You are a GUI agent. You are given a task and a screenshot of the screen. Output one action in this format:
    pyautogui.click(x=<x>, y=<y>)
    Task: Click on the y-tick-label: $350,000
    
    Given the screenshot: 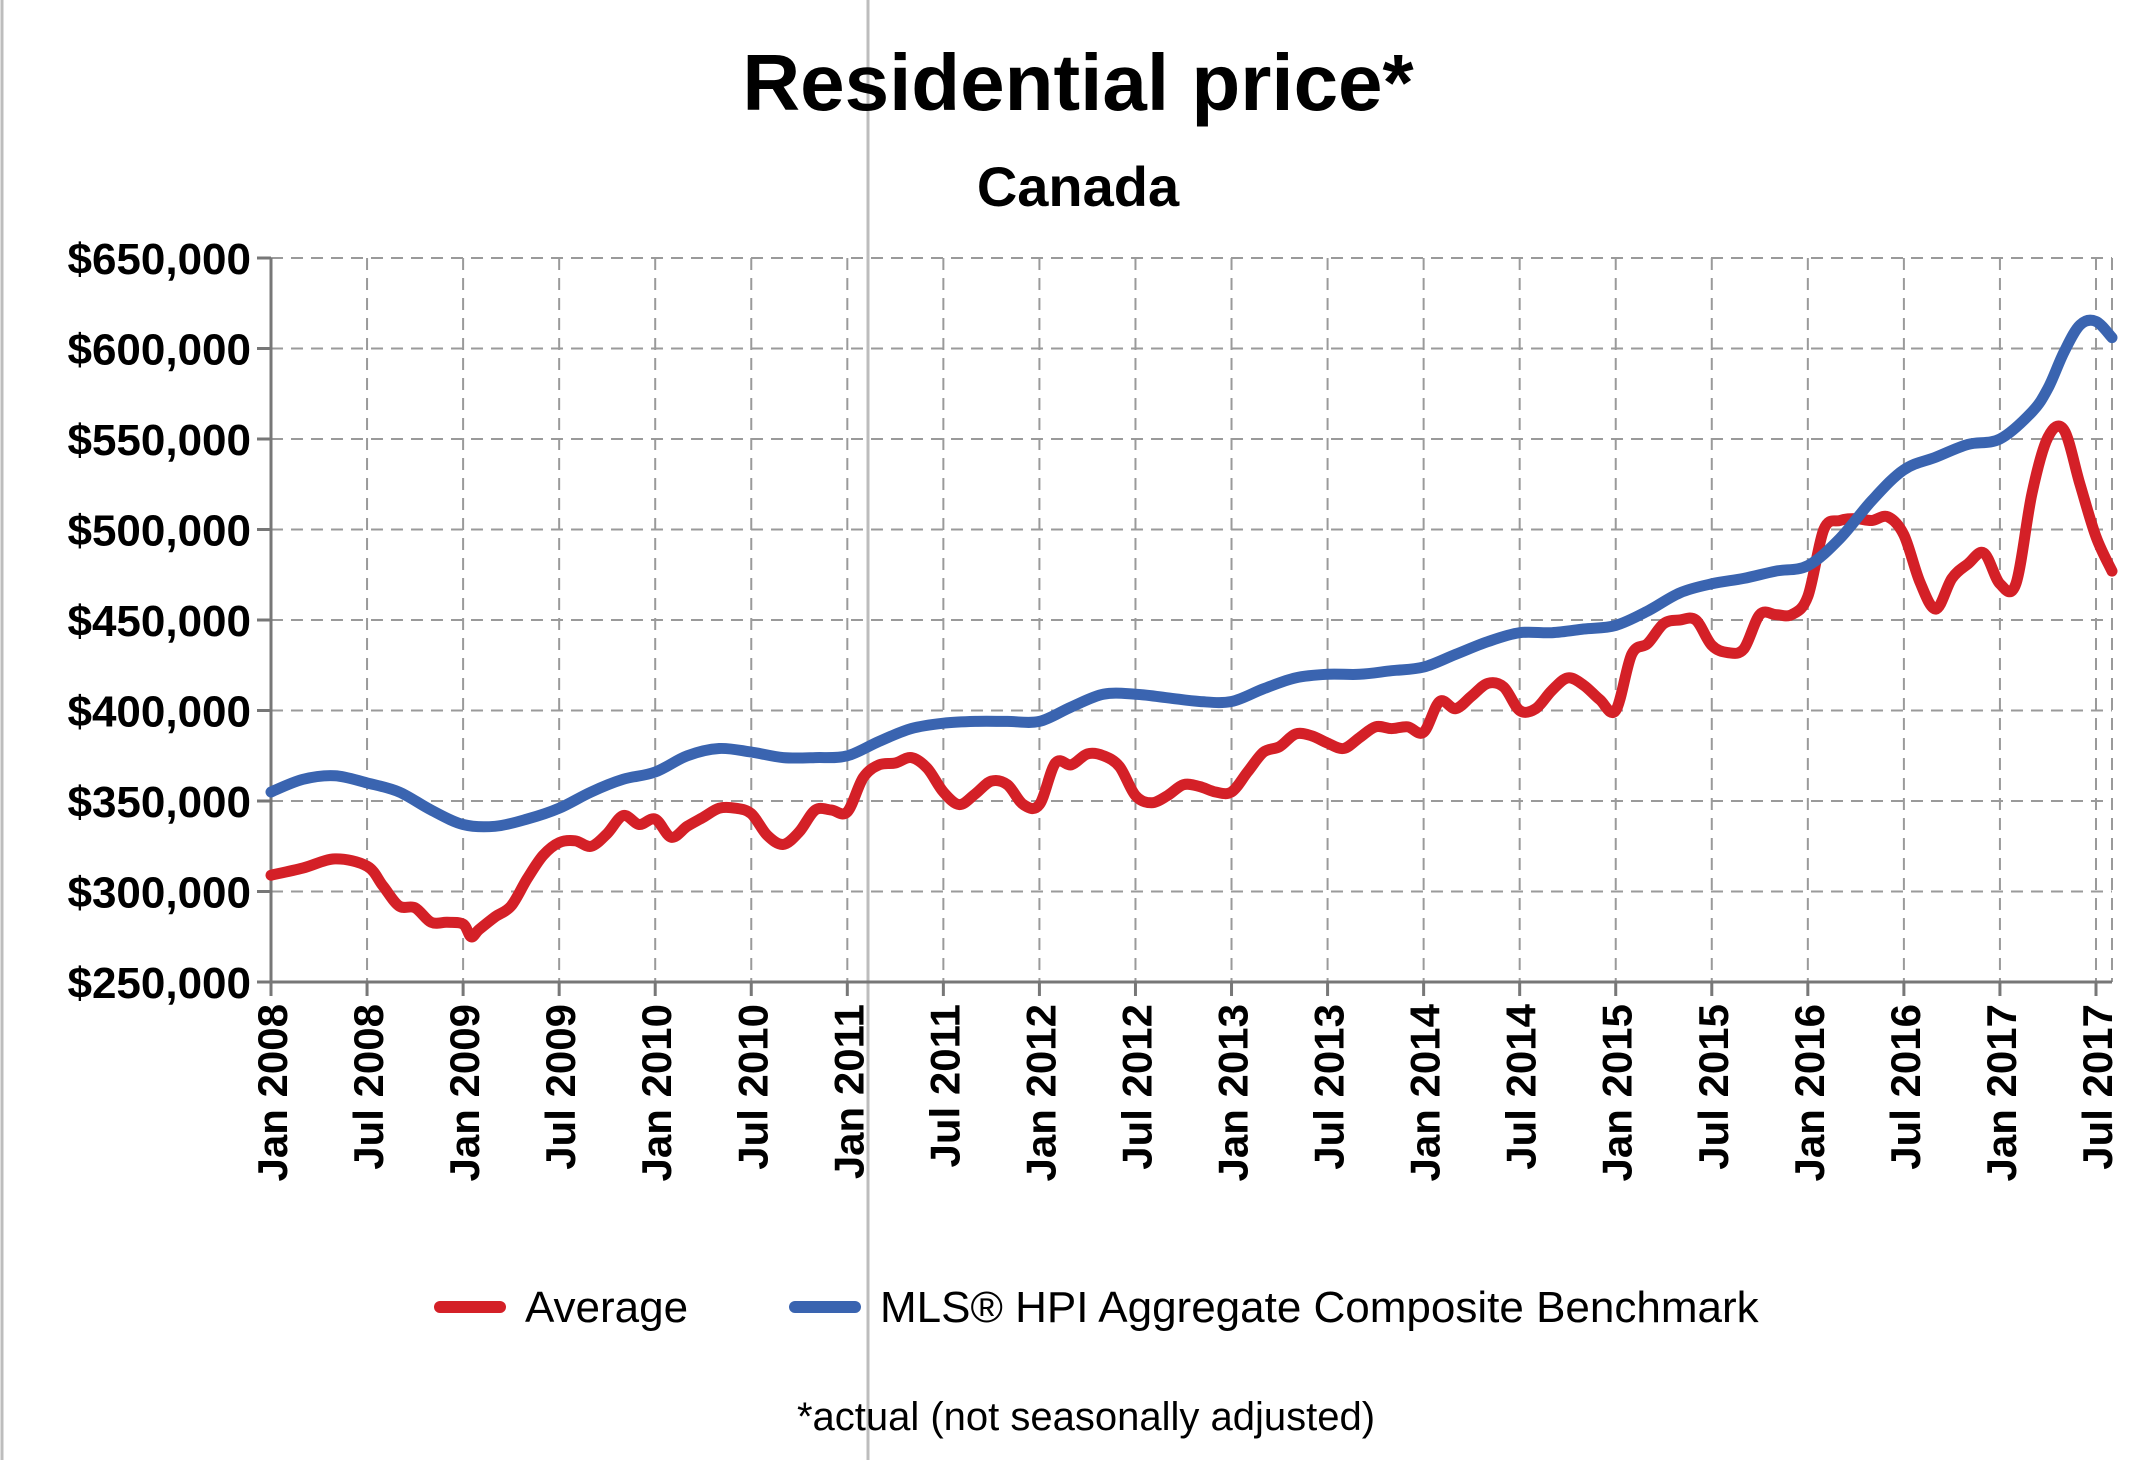 What is the action you would take?
    pyautogui.click(x=159, y=802)
    